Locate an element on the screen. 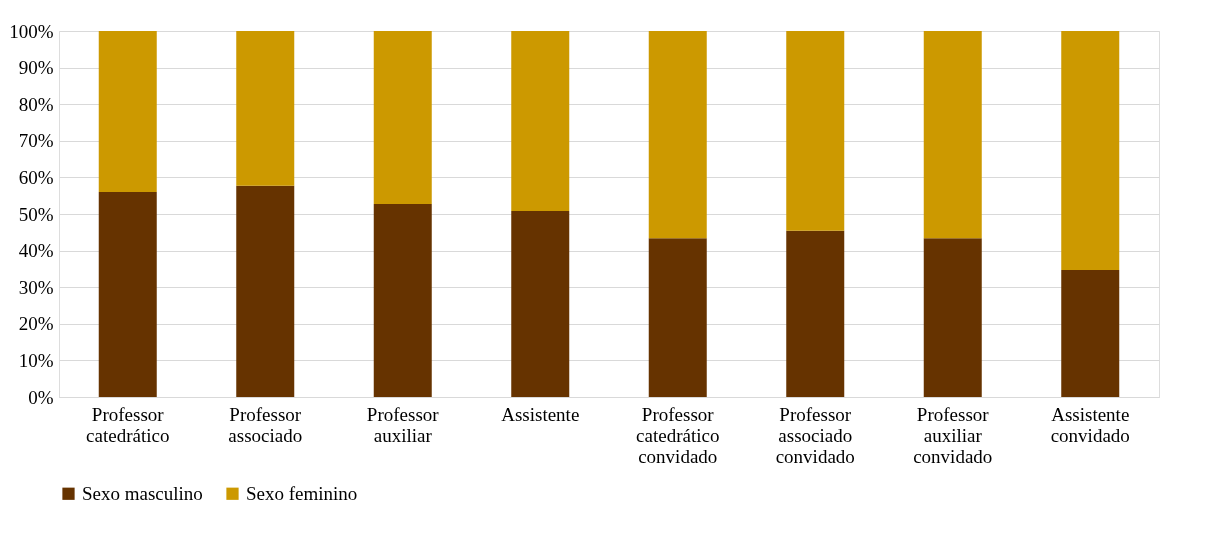  y-tick-label: 70% is located at coordinates (36, 141).